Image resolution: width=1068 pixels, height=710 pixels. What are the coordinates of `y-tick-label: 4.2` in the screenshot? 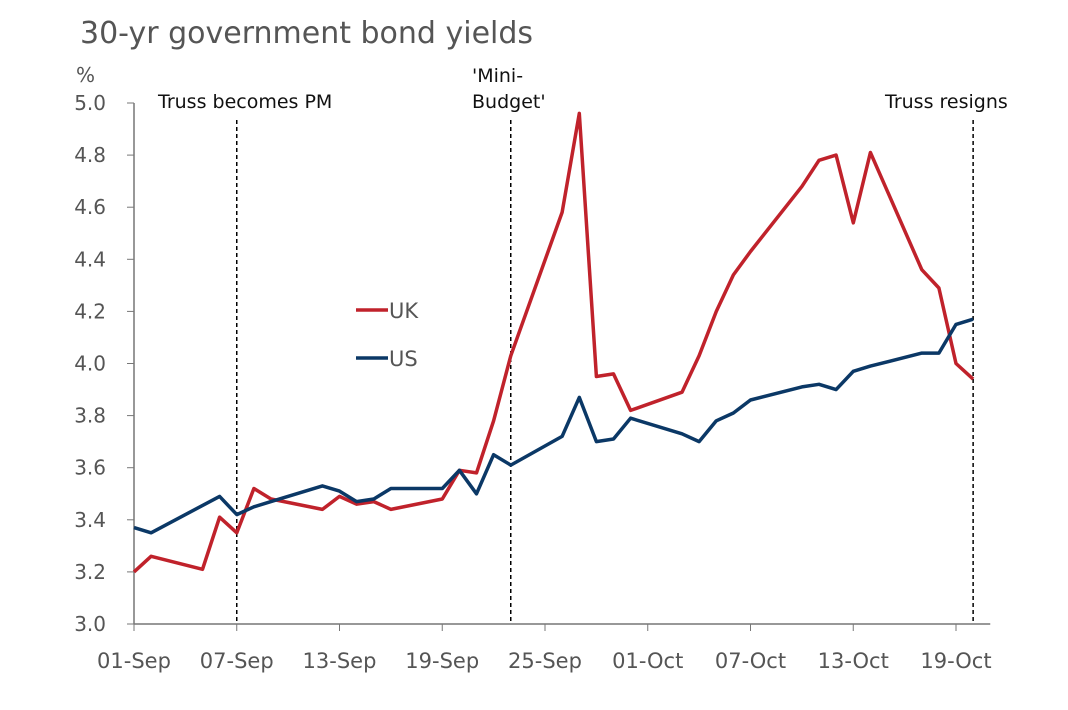 It's located at (90, 311).